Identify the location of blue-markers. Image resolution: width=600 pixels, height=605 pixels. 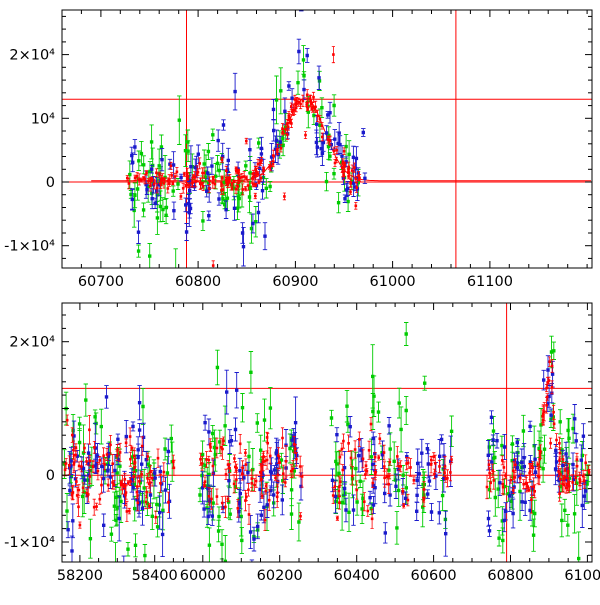
(248, 149).